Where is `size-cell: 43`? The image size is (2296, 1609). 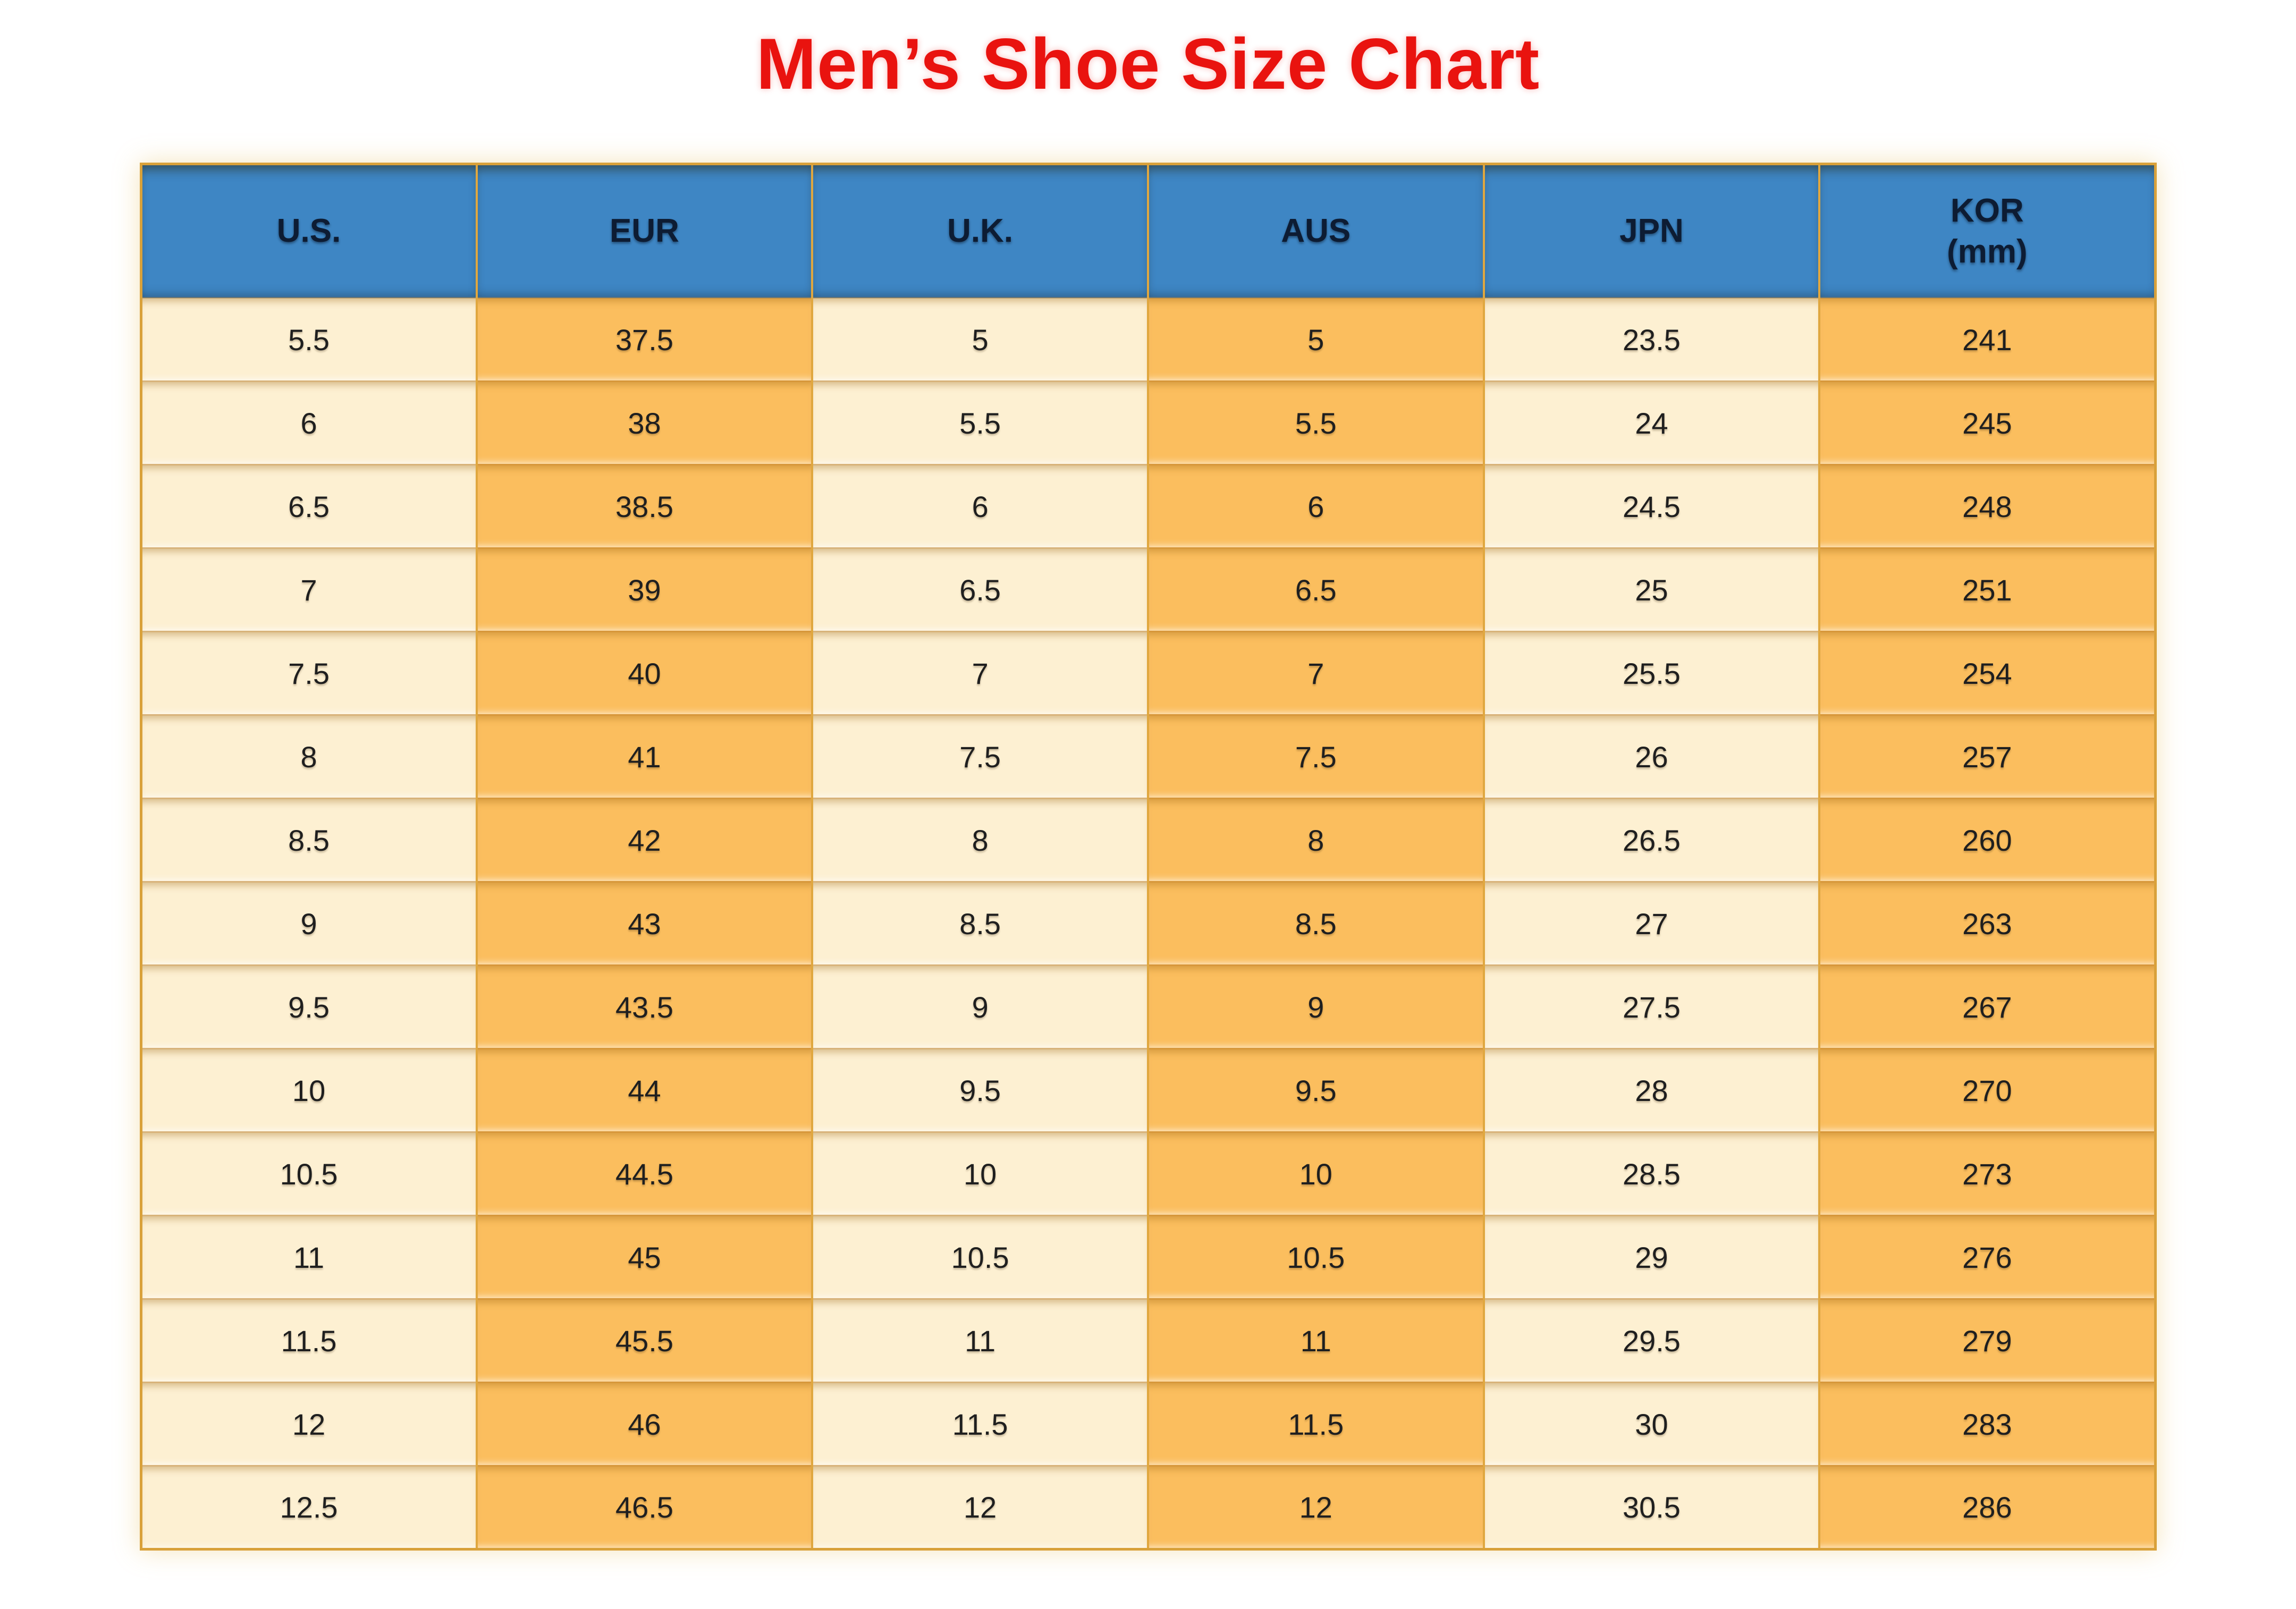 size-cell: 43 is located at coordinates (644, 923).